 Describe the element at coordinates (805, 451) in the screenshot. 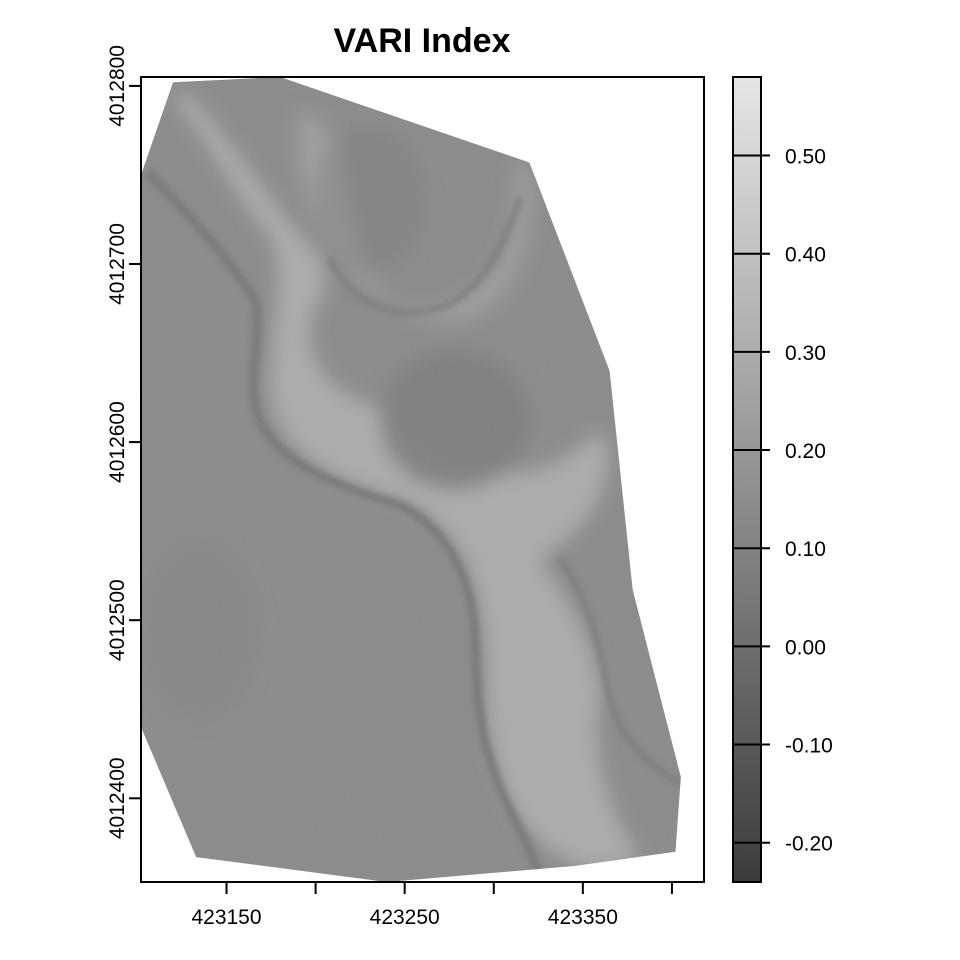

I see `colorbar-tick-label: 0.20` at that location.